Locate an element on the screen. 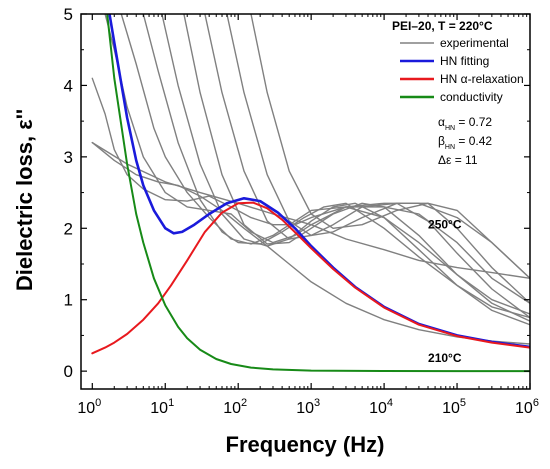 This screenshot has width=550, height=469. y-tick-label: 5 is located at coordinates (68, 14).